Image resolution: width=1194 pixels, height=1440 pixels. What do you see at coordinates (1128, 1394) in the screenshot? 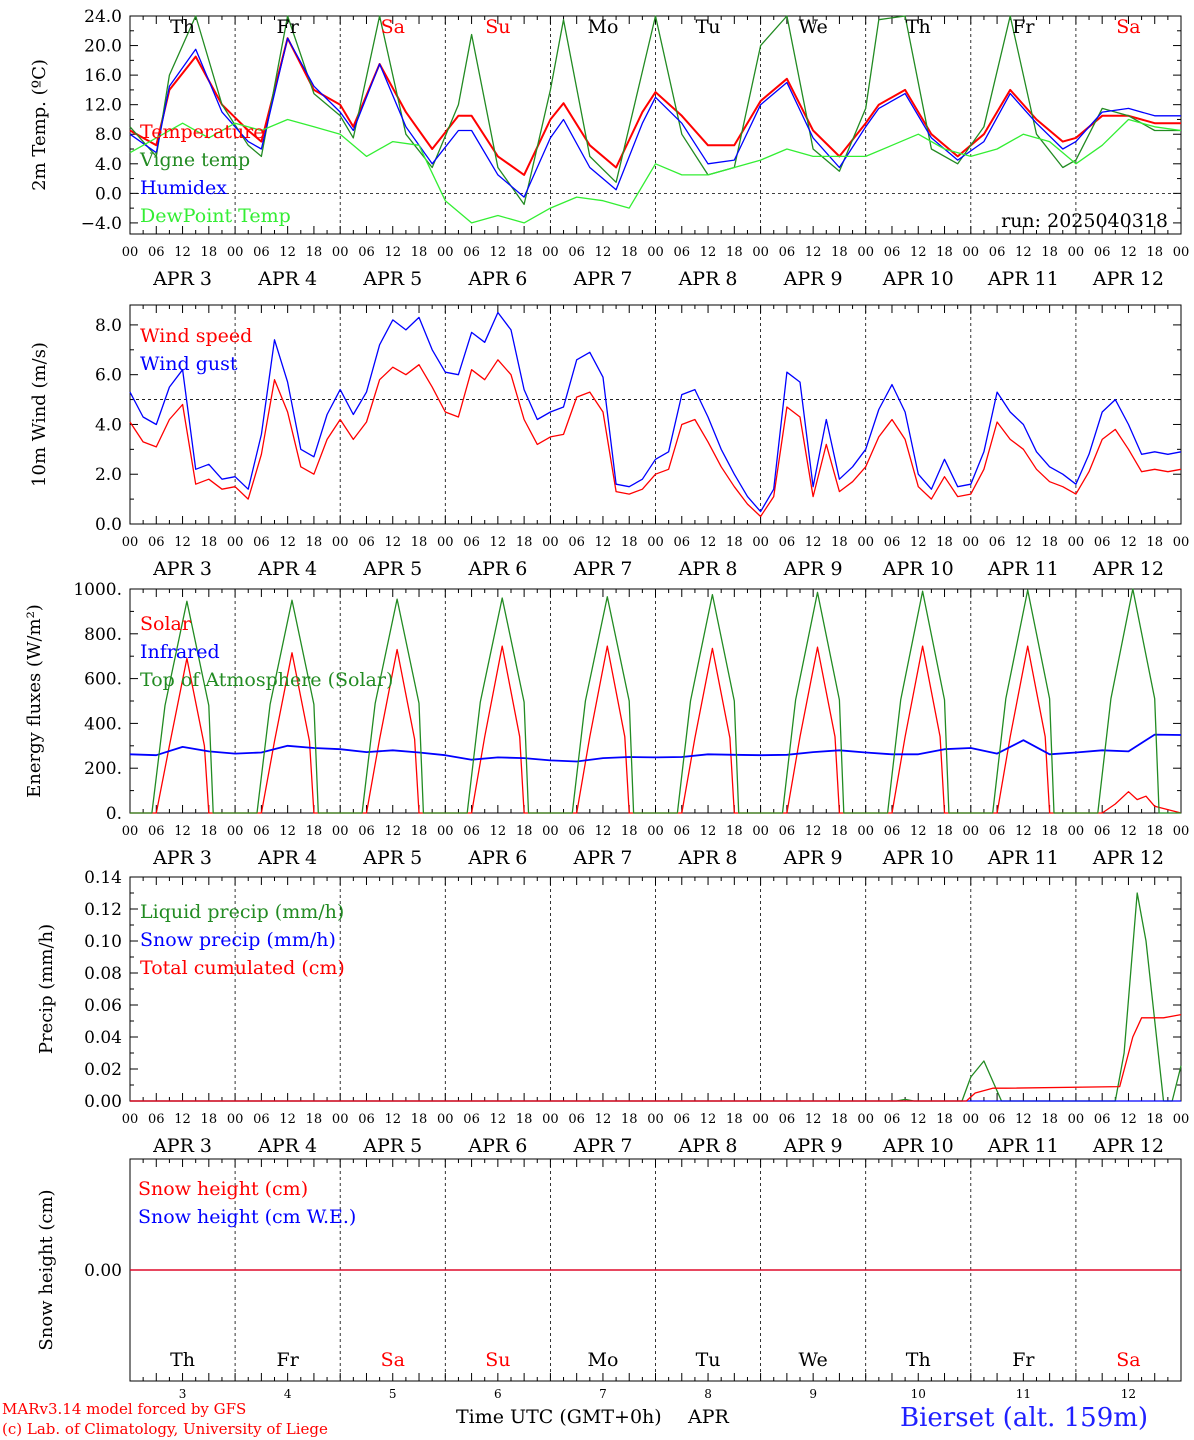
I see `day-number: 12` at bounding box center [1128, 1394].